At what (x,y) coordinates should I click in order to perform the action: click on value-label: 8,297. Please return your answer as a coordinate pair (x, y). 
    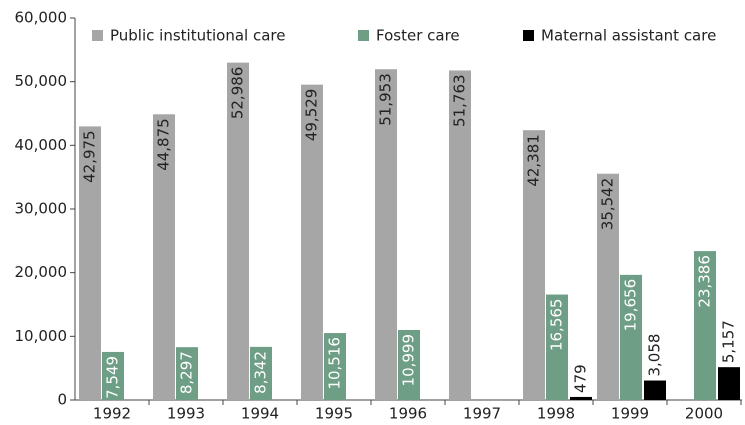
    Looking at the image, I should click on (187, 372).